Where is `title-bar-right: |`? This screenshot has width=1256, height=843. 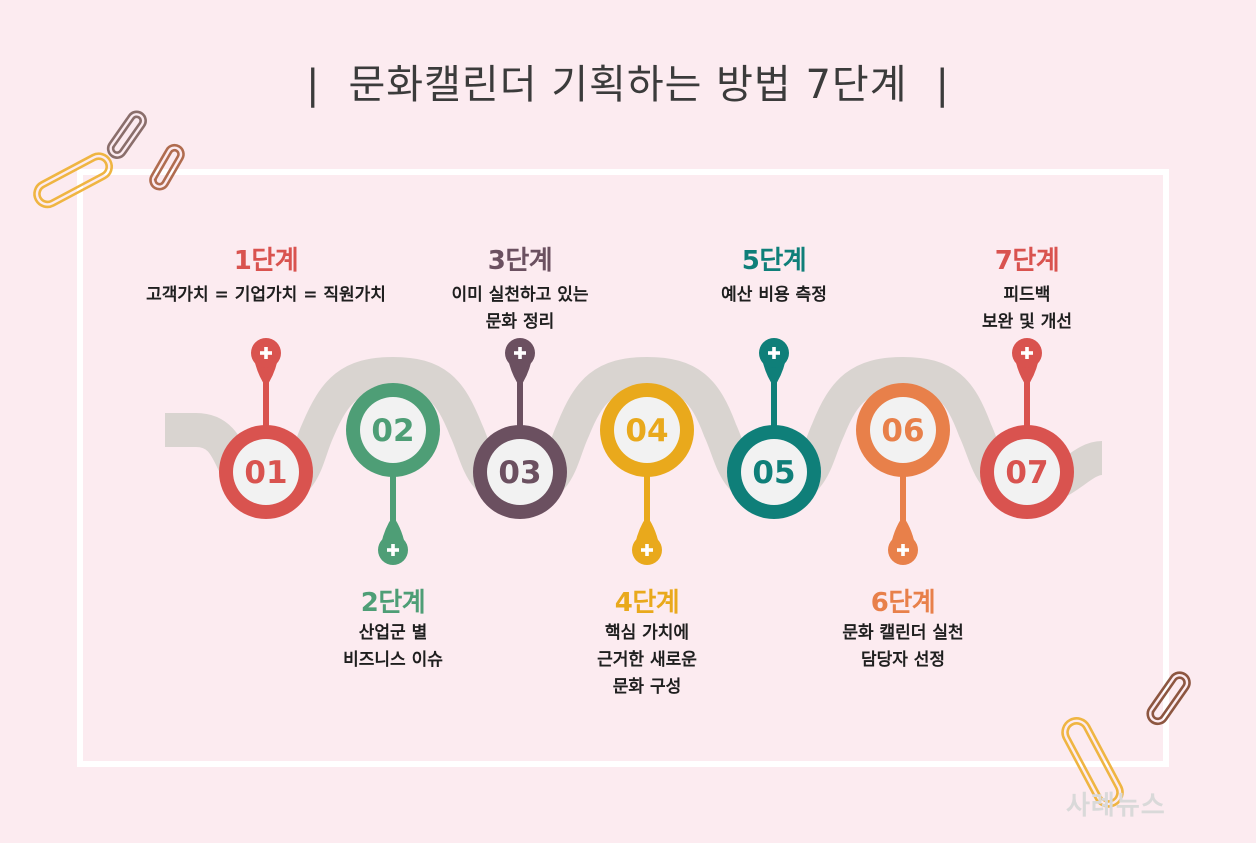 title-bar-right: | is located at coordinates (942, 85).